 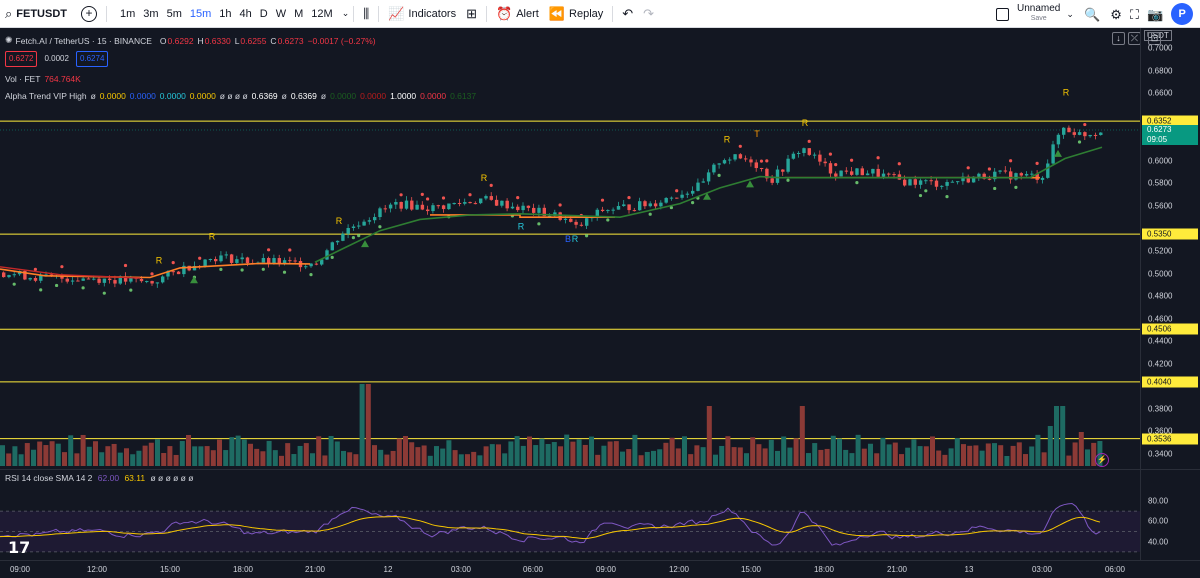 What do you see at coordinates (200, 13) in the screenshot?
I see `timeframe-15m: 15m` at bounding box center [200, 13].